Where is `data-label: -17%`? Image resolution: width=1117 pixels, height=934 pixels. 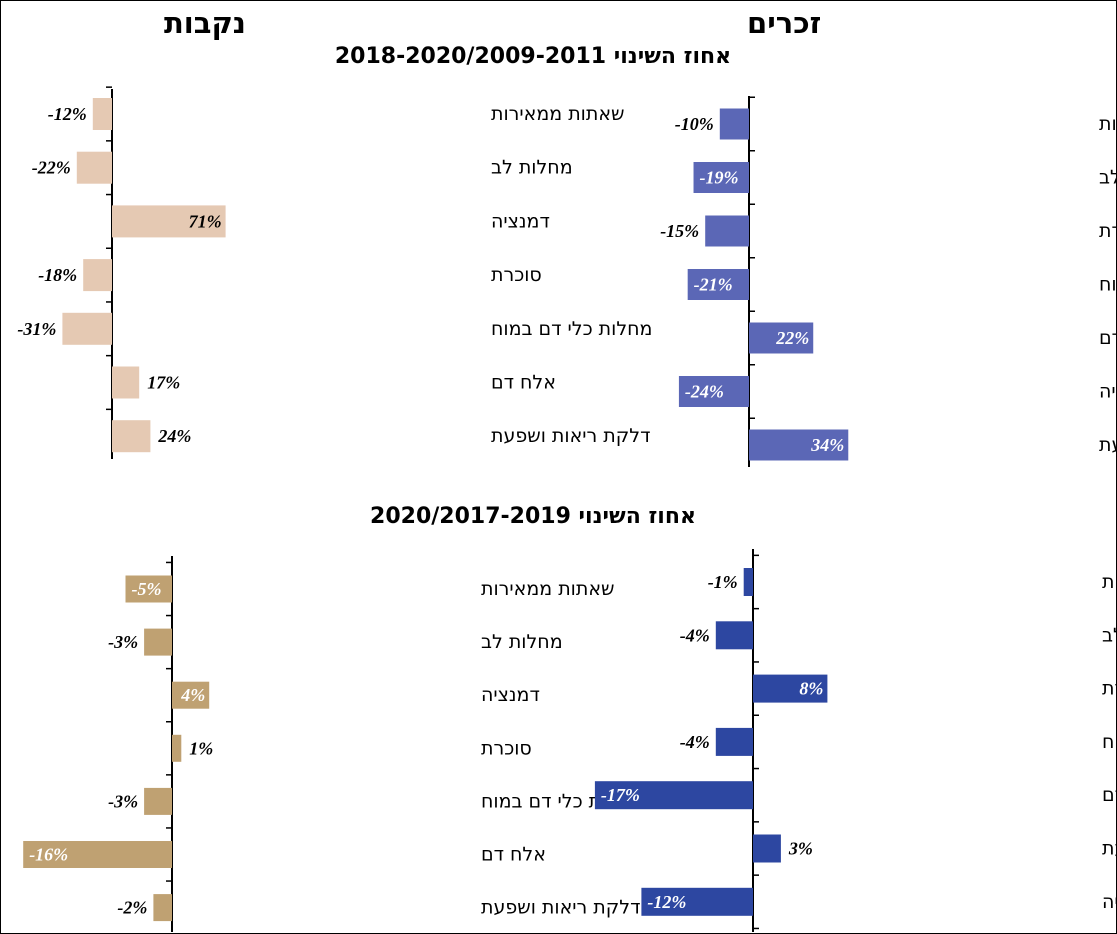
data-label: -17% is located at coordinates (620, 795).